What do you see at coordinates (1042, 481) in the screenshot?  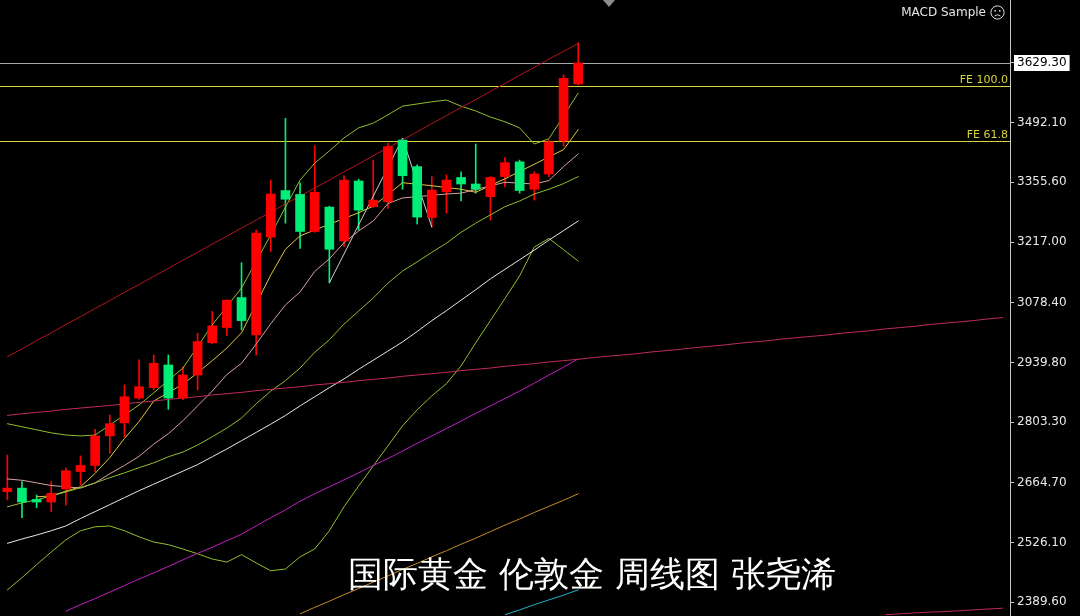 I see `y-tick-label: 2664.70` at bounding box center [1042, 481].